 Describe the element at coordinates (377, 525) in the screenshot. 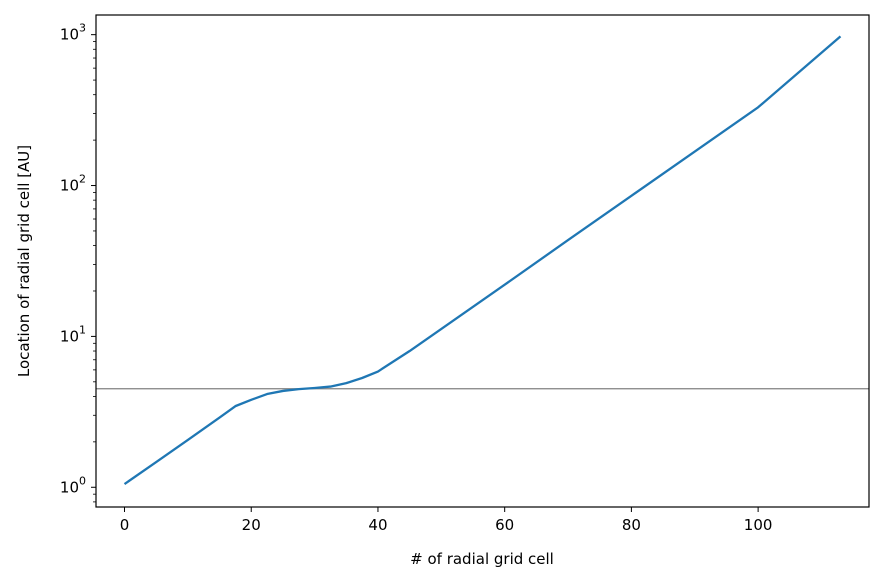

I see `x-tick-label: 40` at that location.